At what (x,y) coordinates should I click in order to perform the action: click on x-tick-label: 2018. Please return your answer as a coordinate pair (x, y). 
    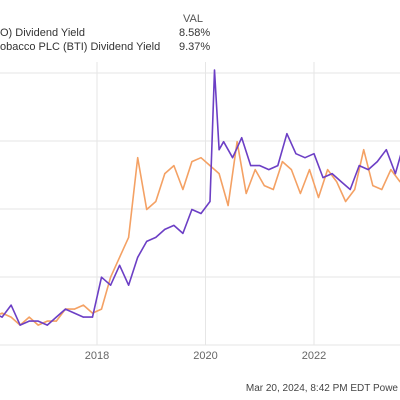
    Looking at the image, I should click on (97, 356).